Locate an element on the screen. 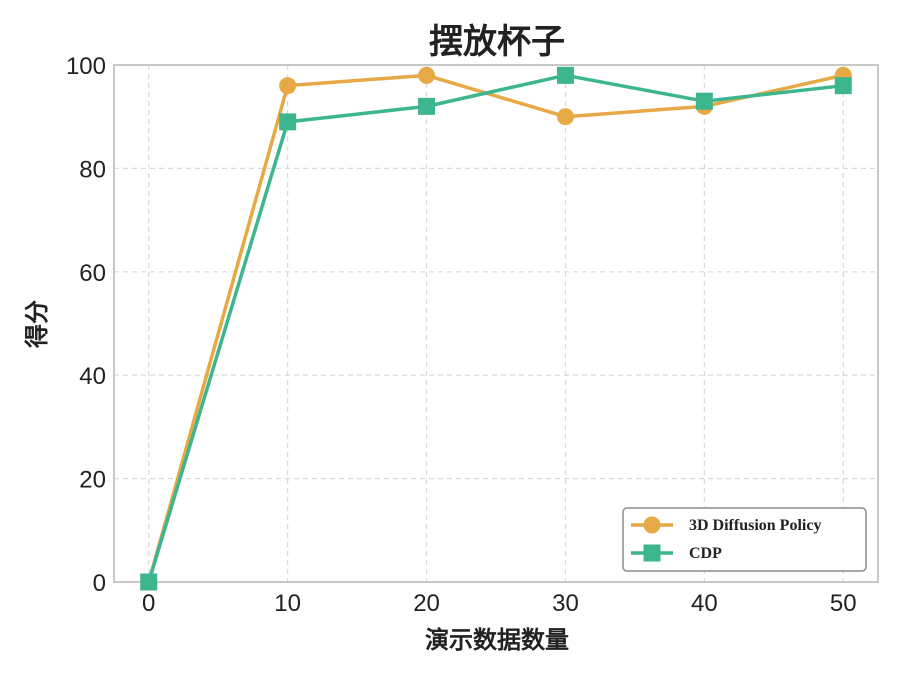 The width and height of the screenshot is (900, 675). y-tick-label: 60 is located at coordinates (92, 273).